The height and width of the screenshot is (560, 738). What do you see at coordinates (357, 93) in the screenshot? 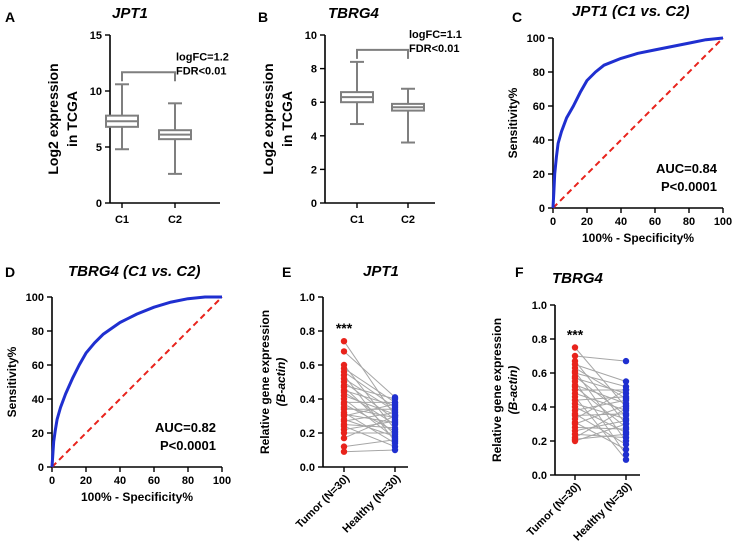
I see `box-c1` at bounding box center [357, 93].